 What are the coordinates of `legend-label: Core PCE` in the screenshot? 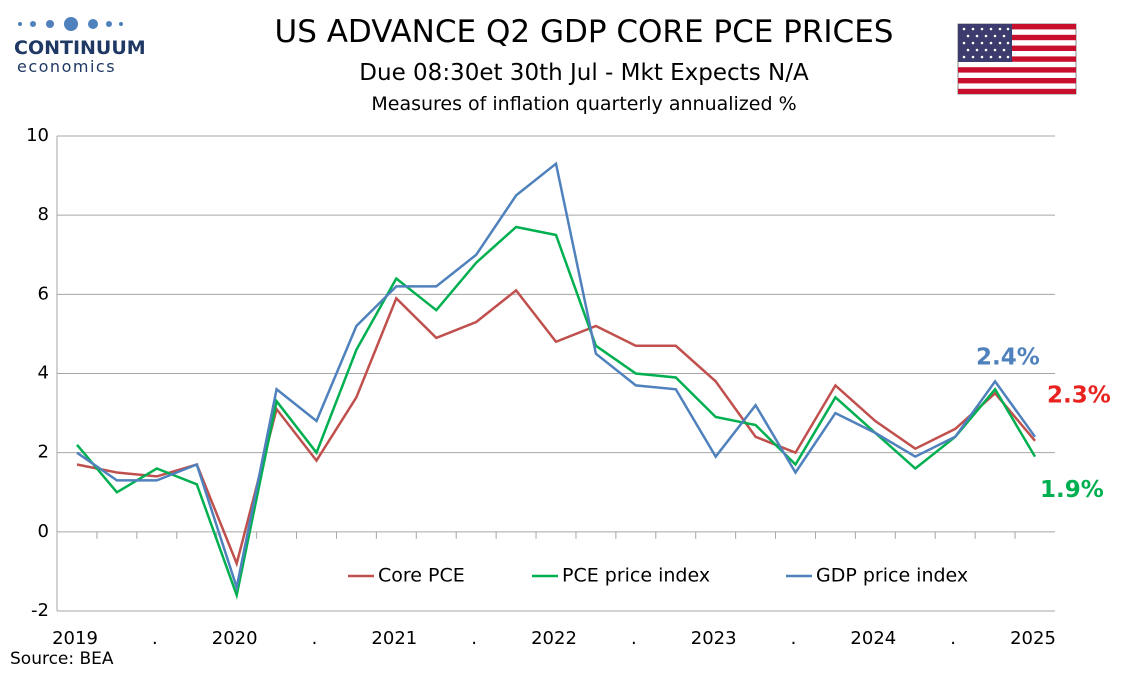 It's located at (421, 576).